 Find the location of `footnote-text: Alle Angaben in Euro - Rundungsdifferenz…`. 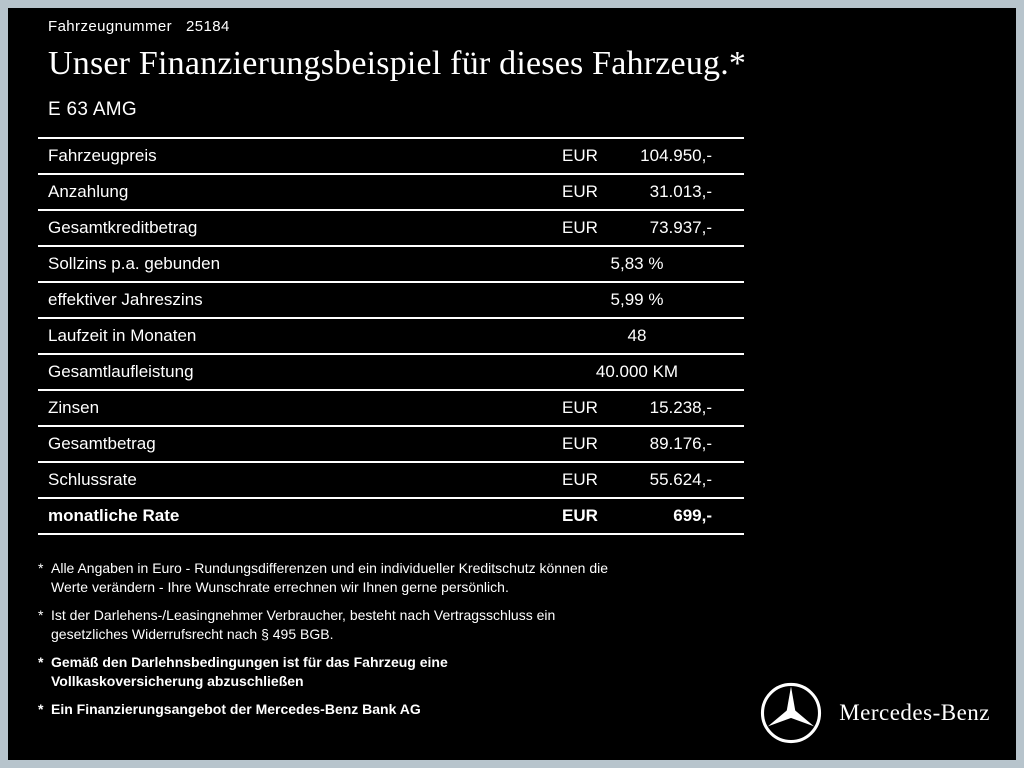

footnote-text: Alle Angaben in Euro - Rundungsdifferenz… is located at coordinates (329, 578).